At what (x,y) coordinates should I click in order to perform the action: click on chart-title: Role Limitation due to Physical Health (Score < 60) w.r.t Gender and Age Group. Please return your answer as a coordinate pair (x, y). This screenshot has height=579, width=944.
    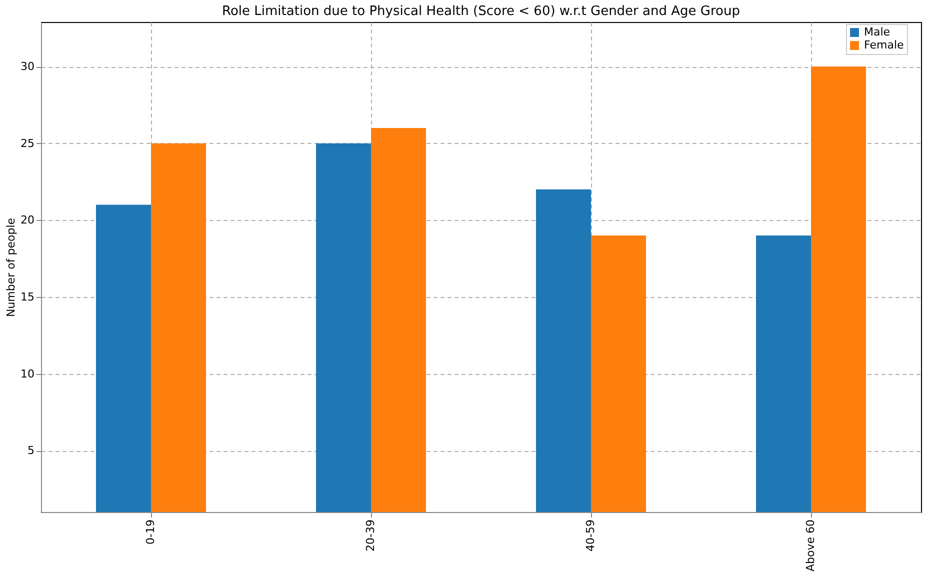
    Looking at the image, I should click on (481, 11).